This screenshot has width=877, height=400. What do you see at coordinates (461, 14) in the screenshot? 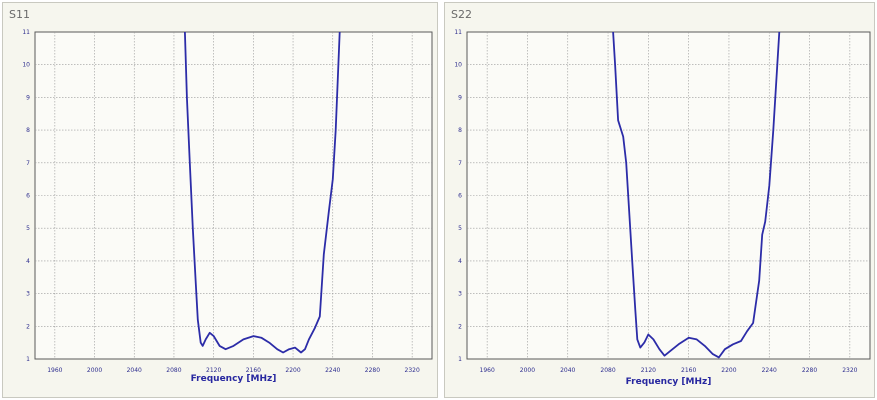
I see `chart-title: S22` at bounding box center [461, 14].